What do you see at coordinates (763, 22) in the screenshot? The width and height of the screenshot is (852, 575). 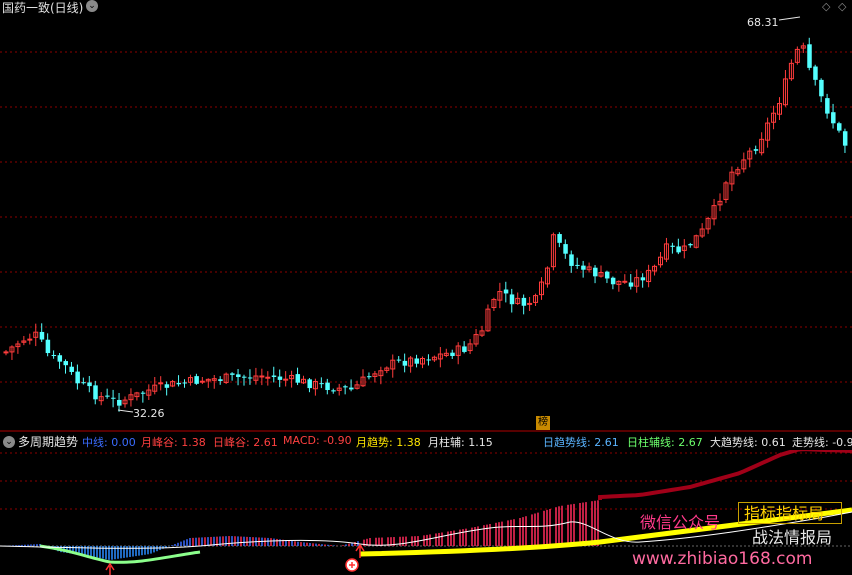 I see `high-price-label: 68.31` at bounding box center [763, 22].